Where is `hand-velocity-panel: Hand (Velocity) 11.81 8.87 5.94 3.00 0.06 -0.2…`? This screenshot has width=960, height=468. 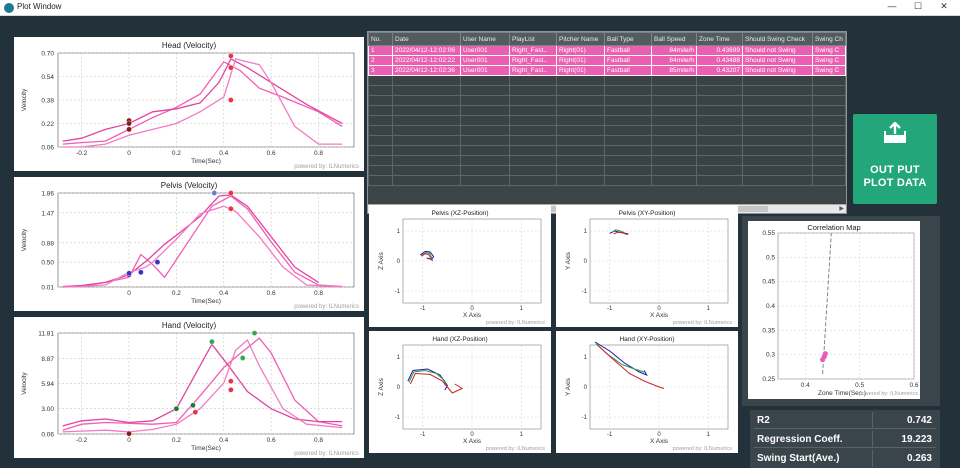
hand-velocity-panel: Hand (Velocity) 11.81 8.87 5.94 3.00 0.06 -0.2… is located at coordinates (189, 387).